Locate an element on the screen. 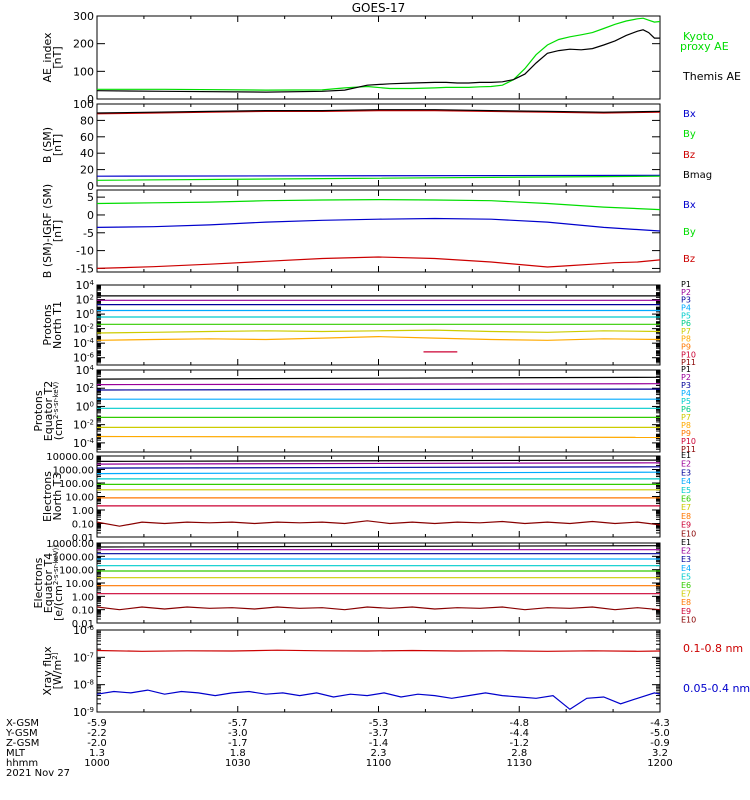 This screenshot has width=750, height=800. y-axis-label: [W/m2] is located at coordinates (57, 670).